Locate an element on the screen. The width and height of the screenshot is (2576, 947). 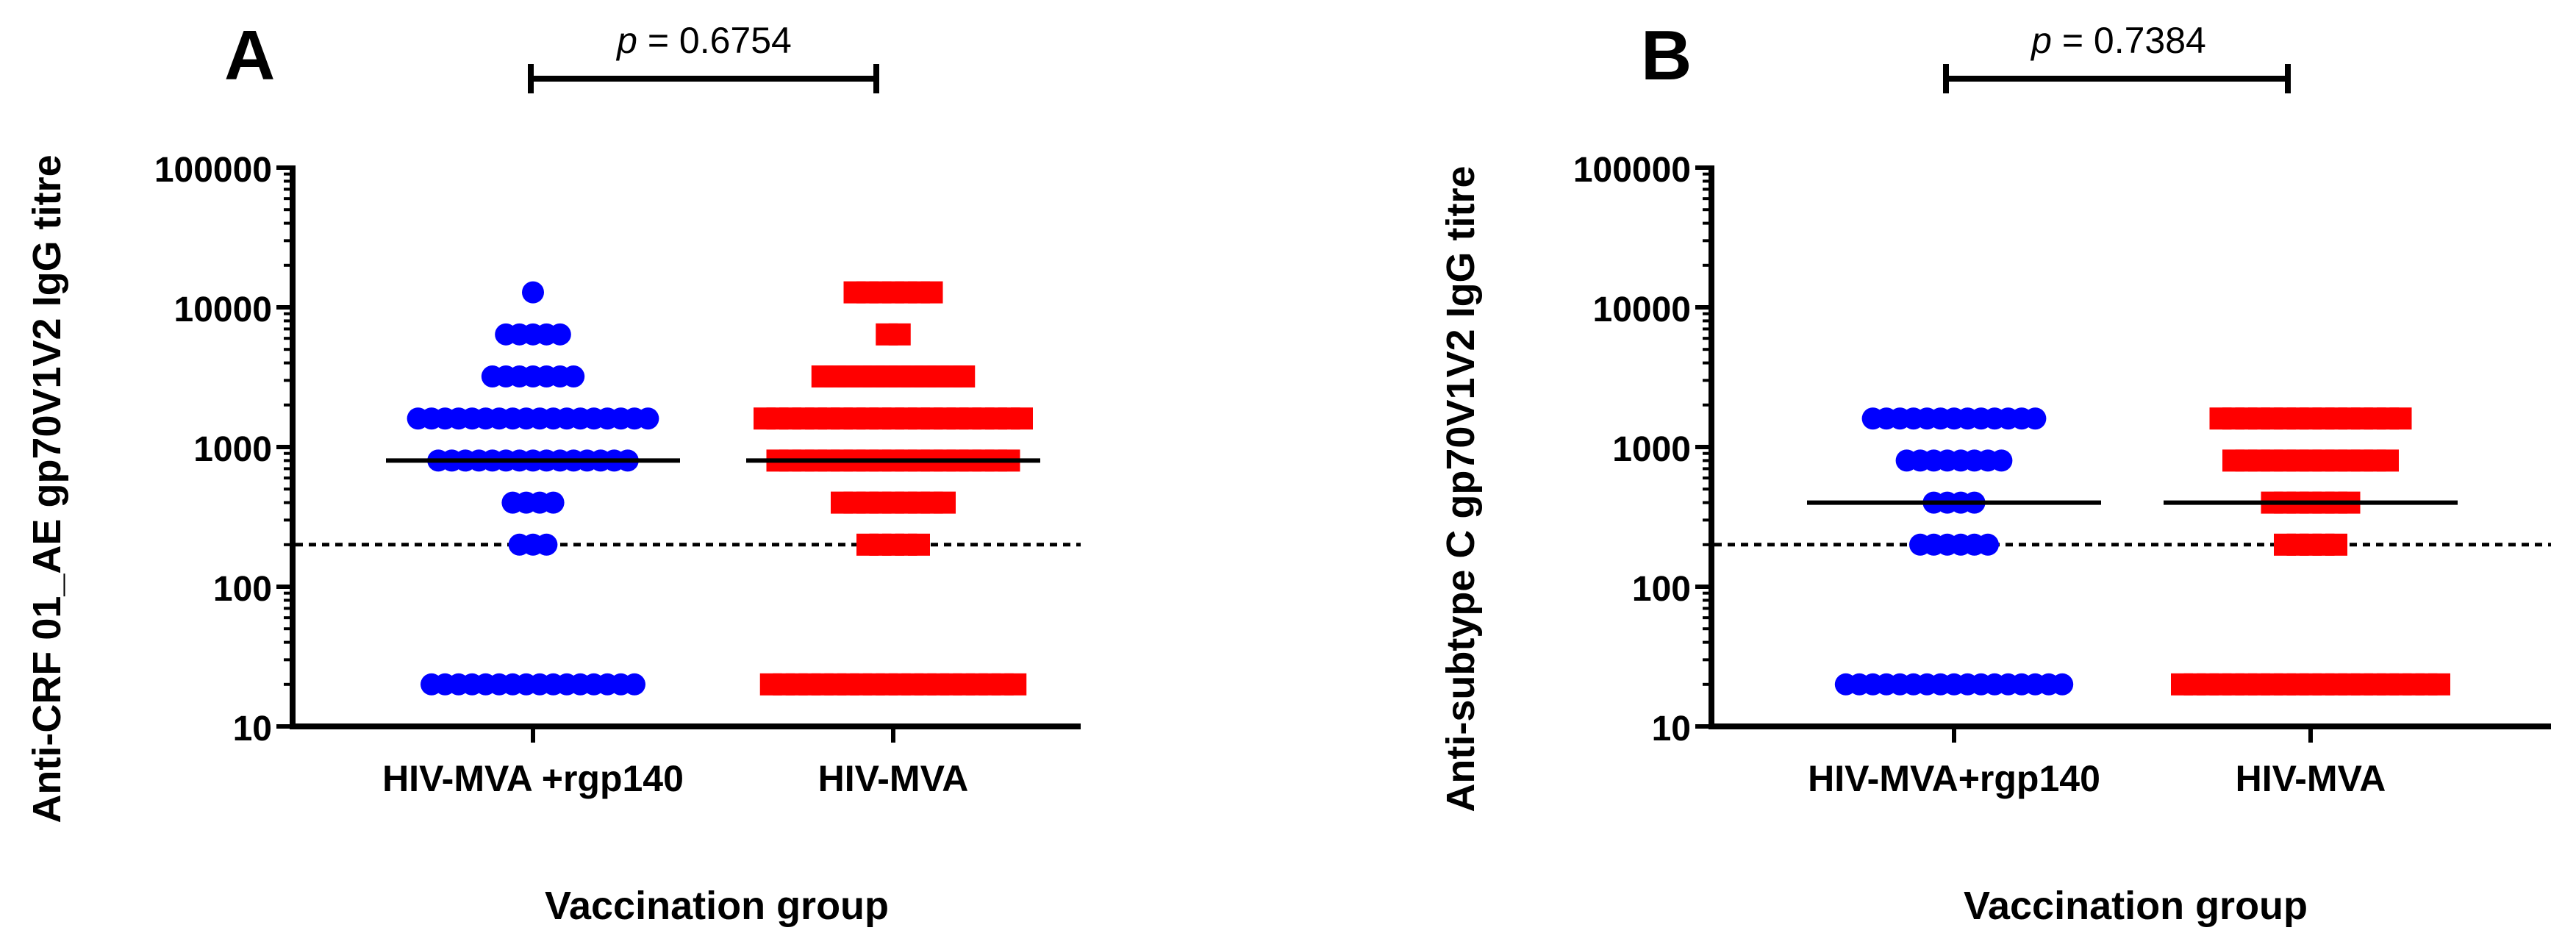
y-tick-label-b-0: 100000 is located at coordinates (1632, 170).